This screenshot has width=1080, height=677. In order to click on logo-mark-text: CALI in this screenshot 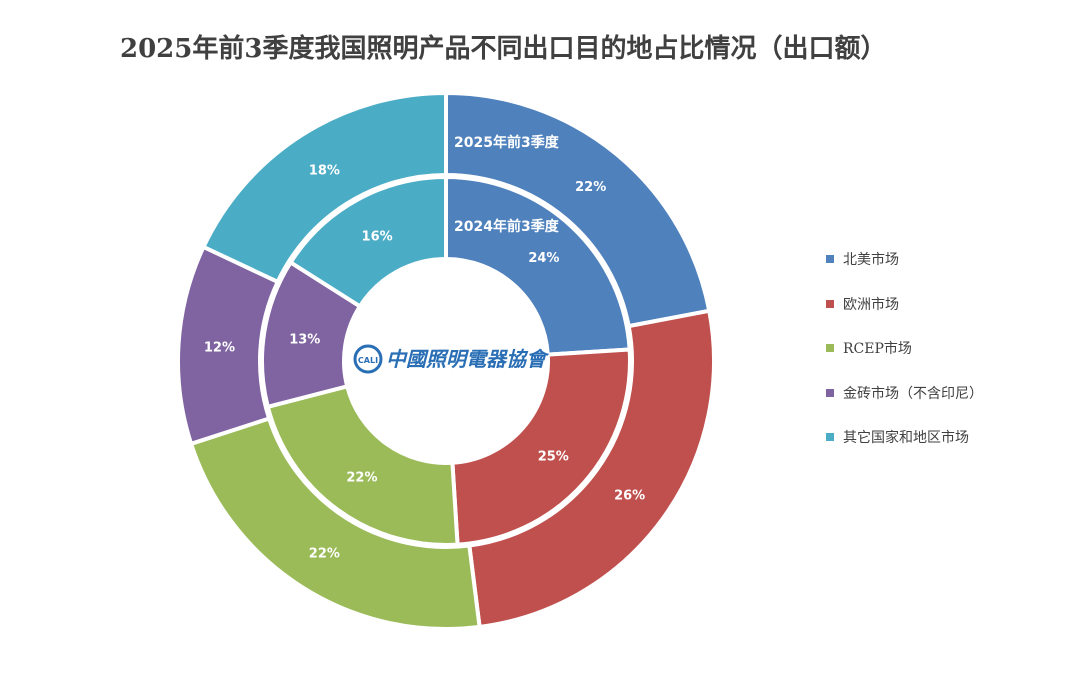, I will do `click(368, 360)`.